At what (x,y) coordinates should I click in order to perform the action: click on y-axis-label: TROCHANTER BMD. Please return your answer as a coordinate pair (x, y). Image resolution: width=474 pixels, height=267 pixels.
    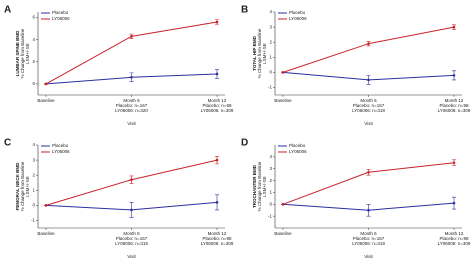
    Looking at the image, I should click on (254, 186).